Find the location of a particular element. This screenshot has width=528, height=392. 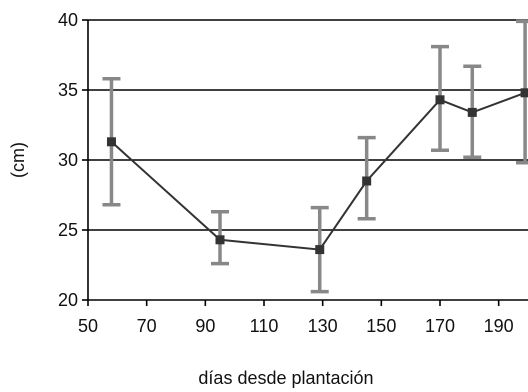

y-tick-label-25: 25 is located at coordinates (68, 230).